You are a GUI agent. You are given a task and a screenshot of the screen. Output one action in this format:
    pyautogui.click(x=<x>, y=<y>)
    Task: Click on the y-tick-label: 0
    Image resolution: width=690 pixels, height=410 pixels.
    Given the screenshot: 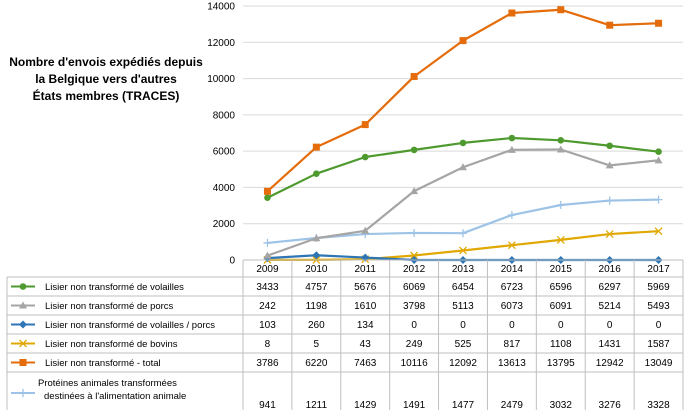 What is the action you would take?
    pyautogui.click(x=232, y=261)
    